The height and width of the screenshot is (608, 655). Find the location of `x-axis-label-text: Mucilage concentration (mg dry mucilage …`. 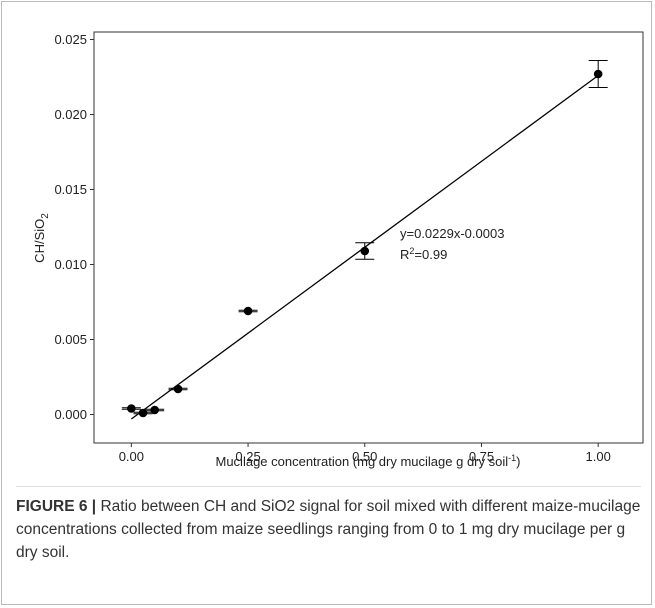

x-axis-label-text: Mucilage concentration (mg dry mucilage … is located at coordinates (362, 461).